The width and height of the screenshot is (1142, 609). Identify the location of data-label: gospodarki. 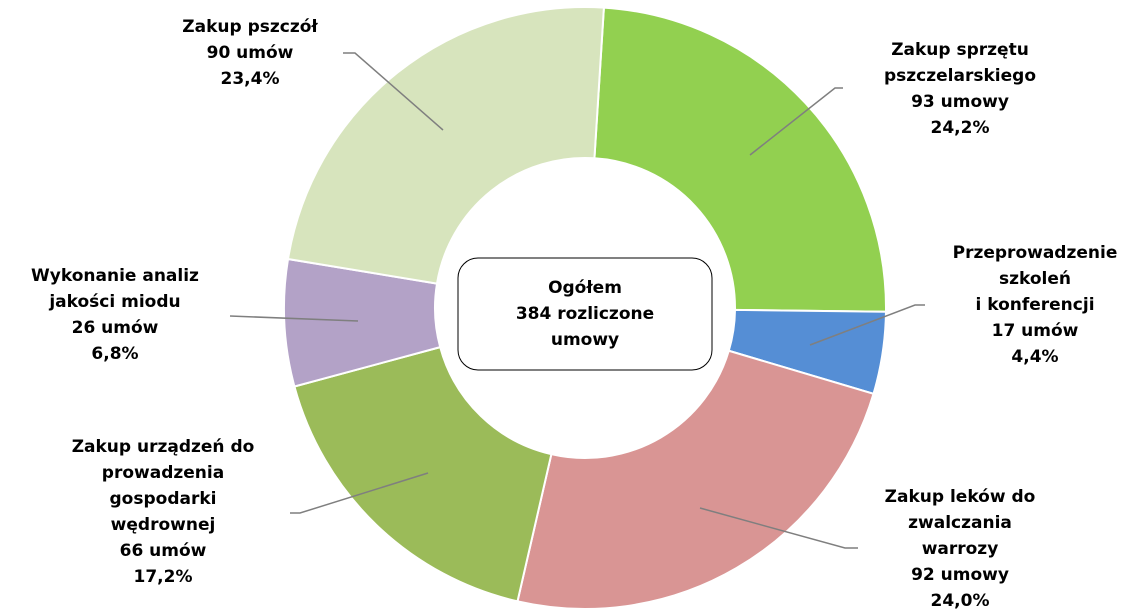
(163, 499).